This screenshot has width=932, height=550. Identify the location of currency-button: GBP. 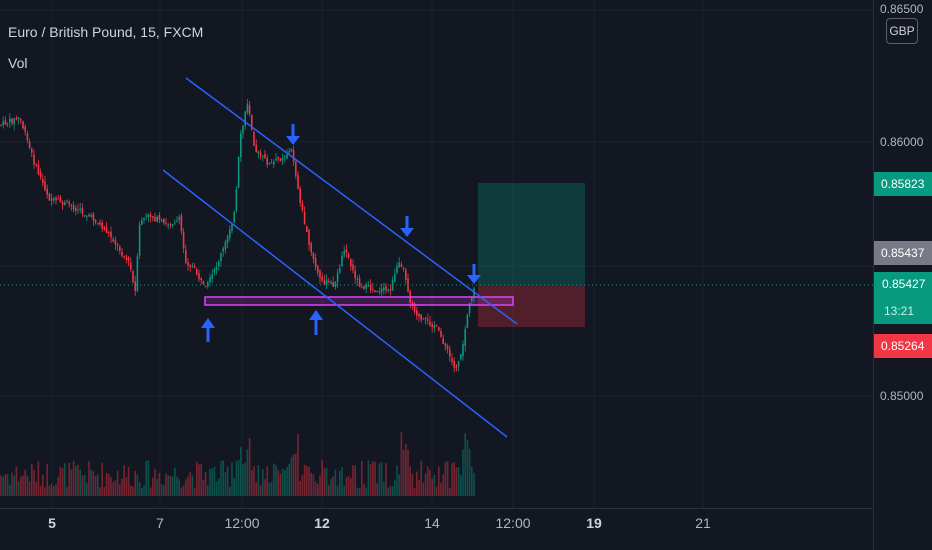
(902, 31).